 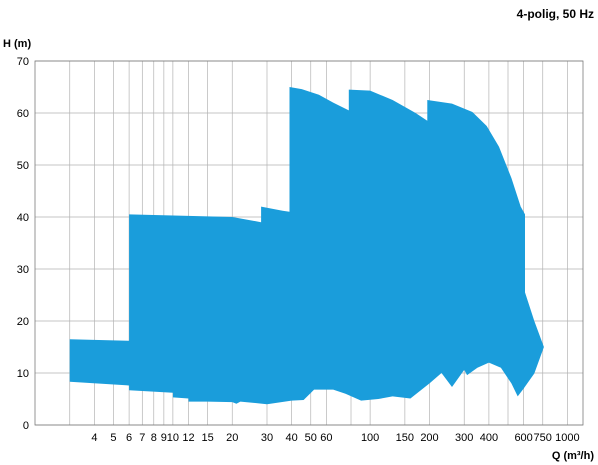 I want to click on x-tick-label: 60, so click(x=326, y=438).